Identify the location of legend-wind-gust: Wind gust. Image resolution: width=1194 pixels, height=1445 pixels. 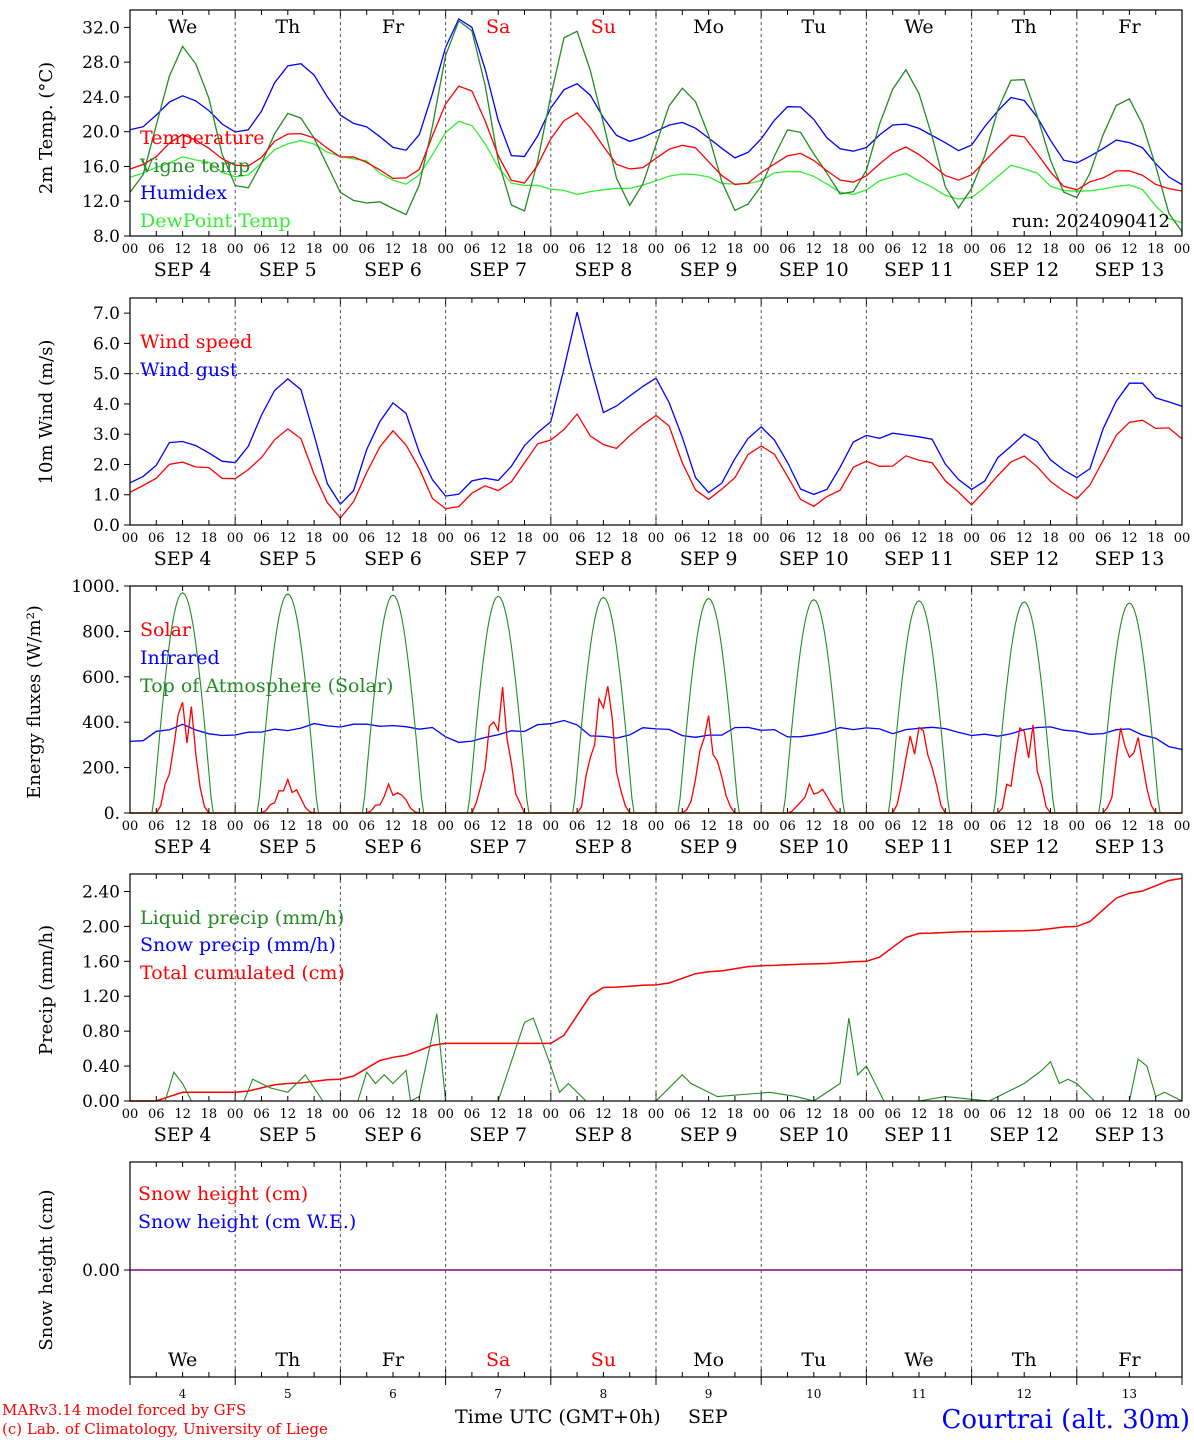
(189, 370).